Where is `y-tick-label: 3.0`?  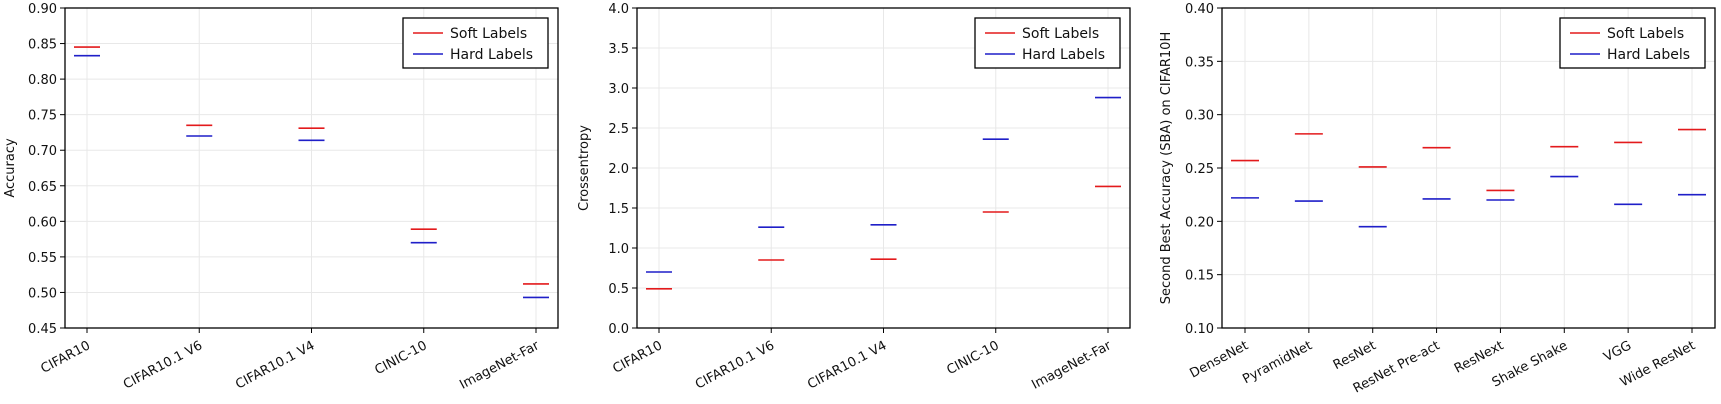
y-tick-label: 3.0 is located at coordinates (618, 89).